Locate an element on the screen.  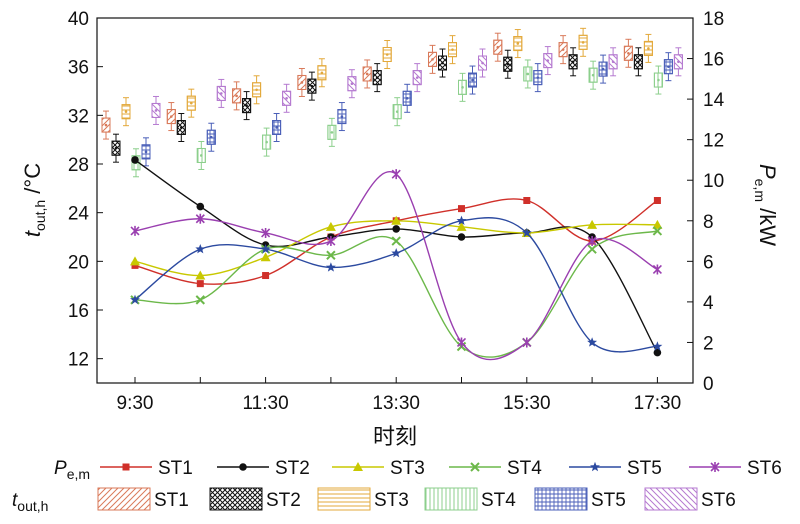
legend-item-box-st4: ST4 is located at coordinates (470, 499).